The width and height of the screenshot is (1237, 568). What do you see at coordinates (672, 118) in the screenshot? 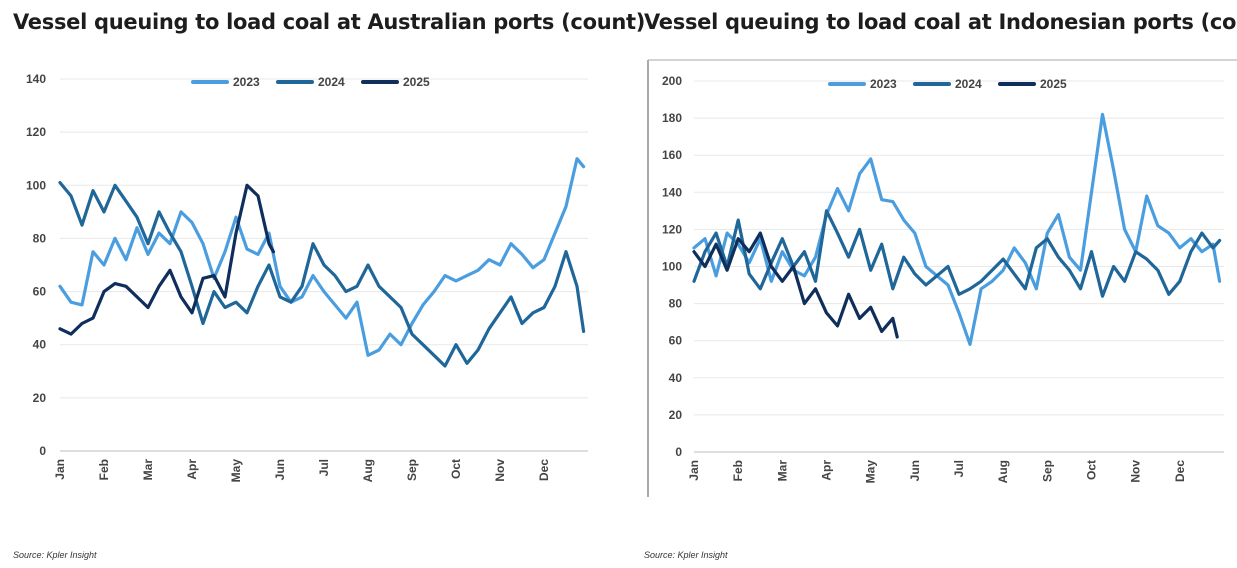
I see `y-tick-label: 180` at bounding box center [672, 118].